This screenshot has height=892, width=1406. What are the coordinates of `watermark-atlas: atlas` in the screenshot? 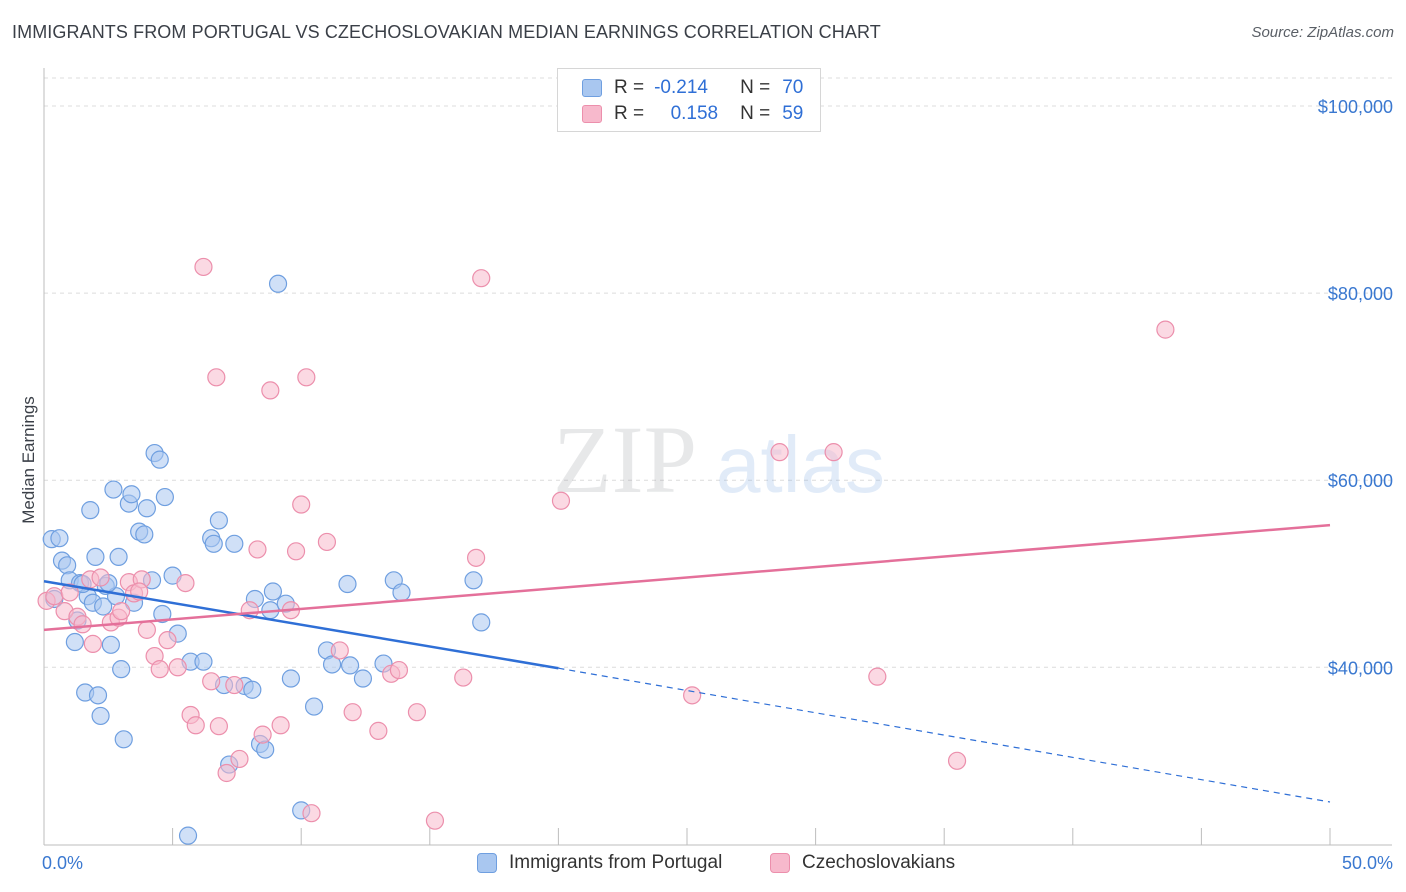 It's located at (800, 464).